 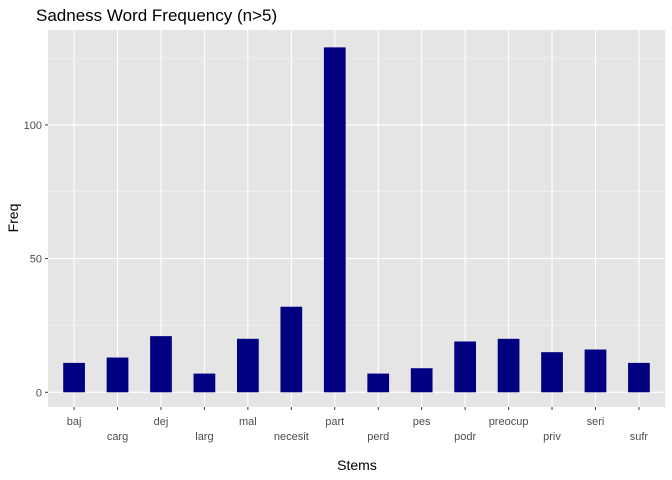 I want to click on bar-priv, so click(x=552, y=372).